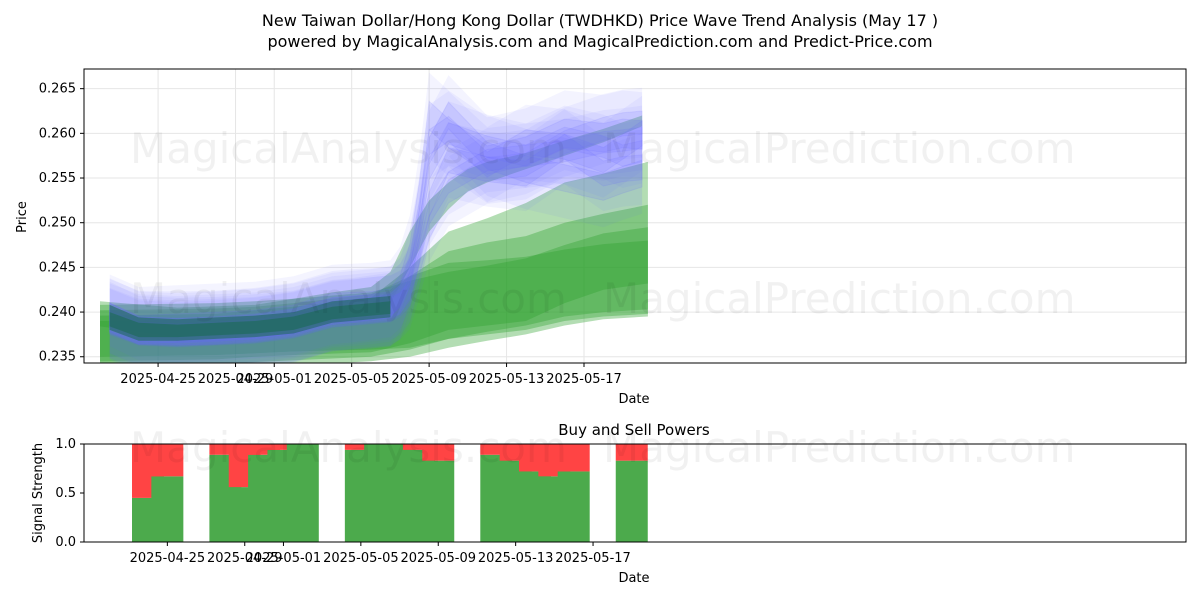  Describe the element at coordinates (274, 379) in the screenshot. I see `price-x-tick-label: 2025-05-01` at that location.